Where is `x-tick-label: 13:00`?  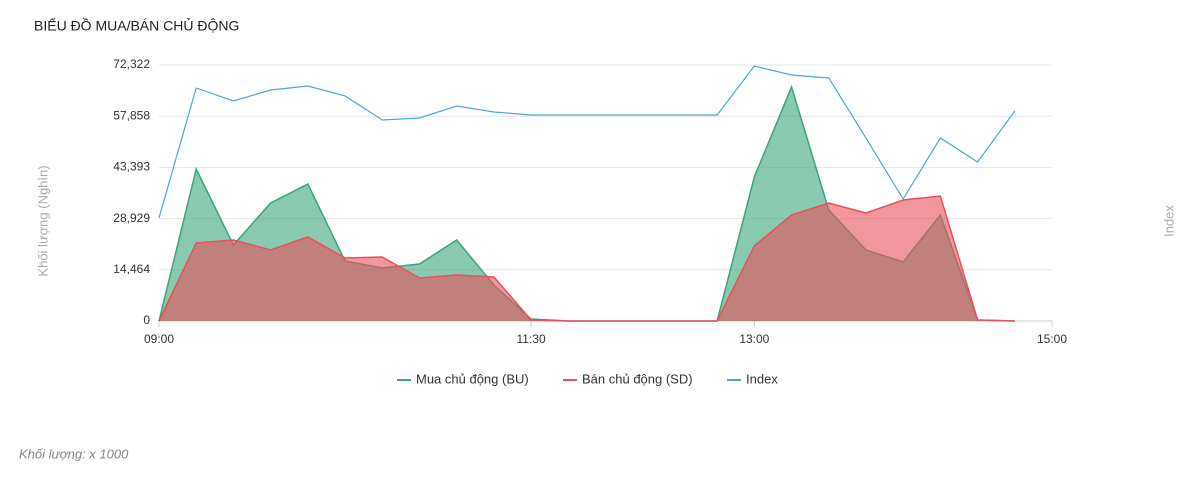
x-tick-label: 13:00 is located at coordinates (754, 339).